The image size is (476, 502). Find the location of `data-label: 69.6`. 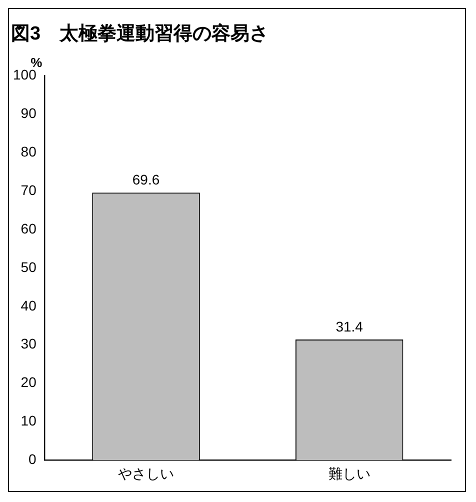

data-label: 69.6 is located at coordinates (146, 180).